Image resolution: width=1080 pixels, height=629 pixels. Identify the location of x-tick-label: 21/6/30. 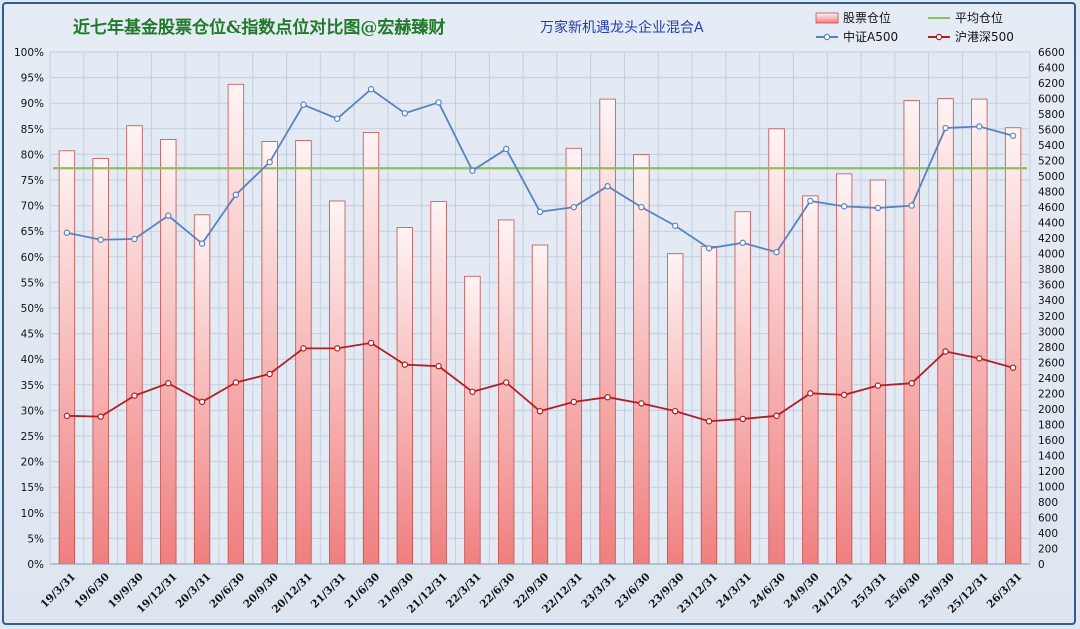
(363, 591).